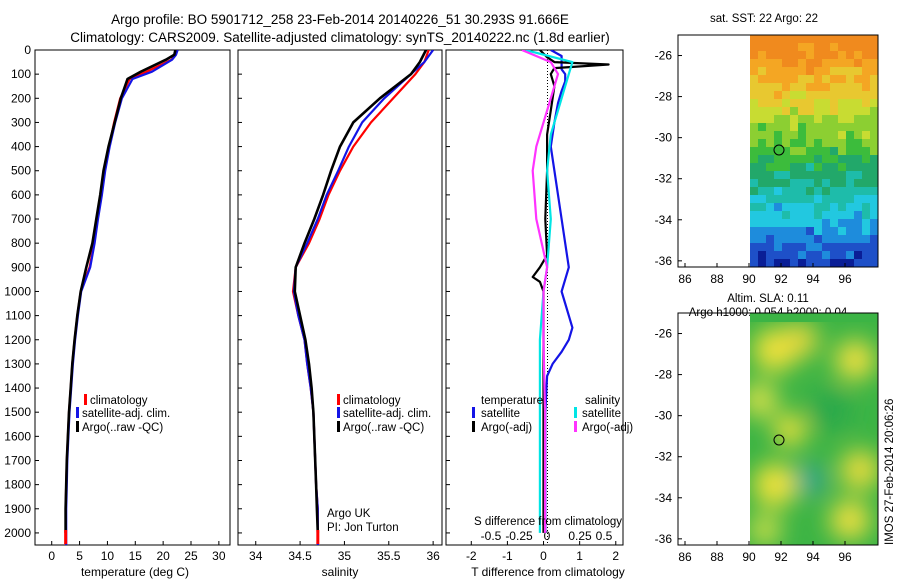 The width and height of the screenshot is (900, 580). What do you see at coordinates (363, 528) in the screenshot?
I see `float-pi: PI: Jon Turton` at bounding box center [363, 528].